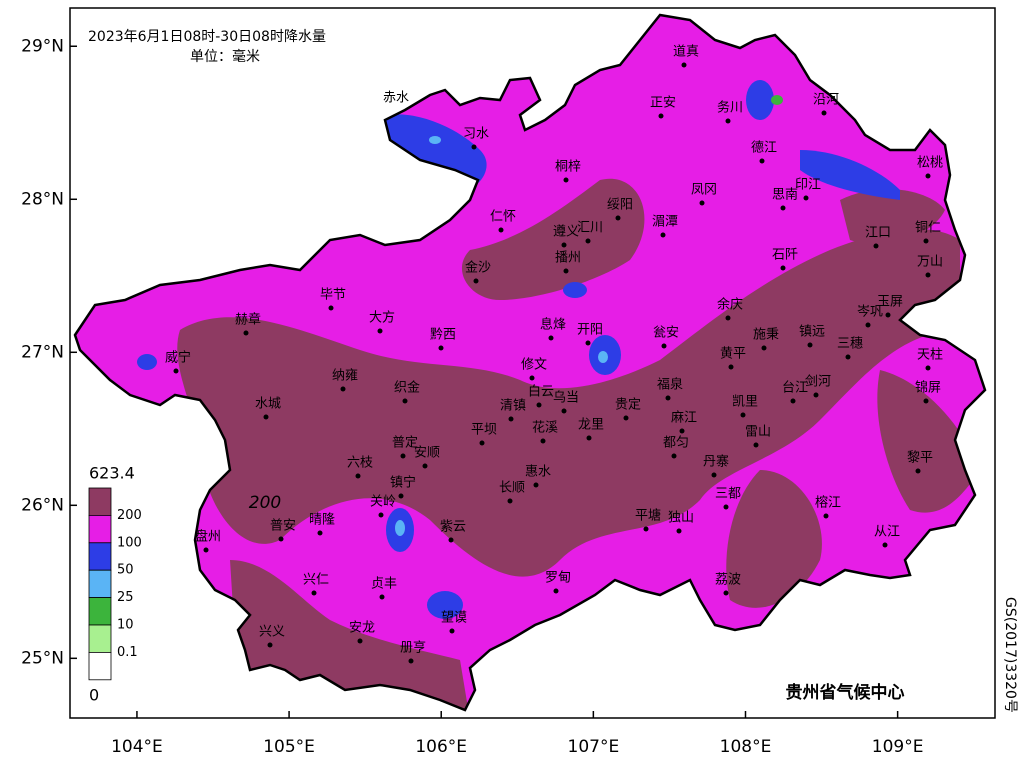 The width and height of the screenshot is (1024, 767). I want to click on city-label: 锦屏, so click(928, 388).